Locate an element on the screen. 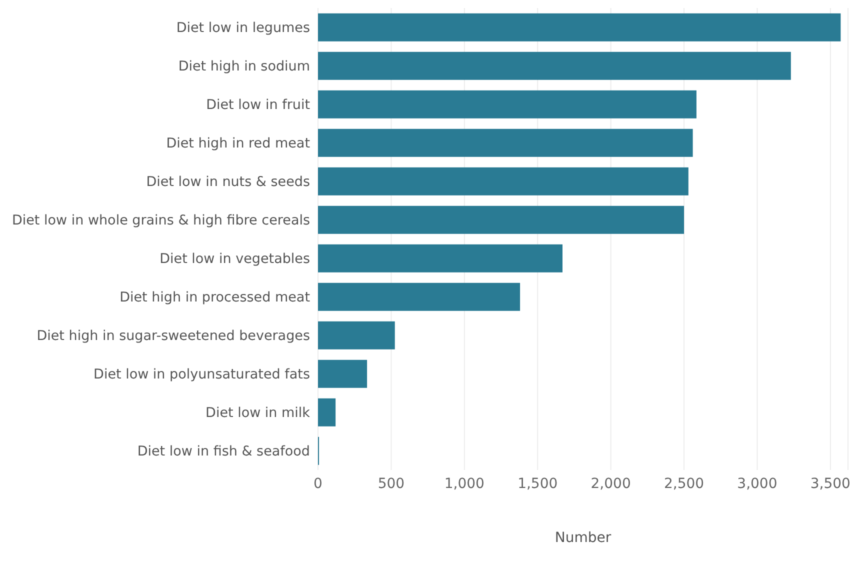  x-tick-label: 0 is located at coordinates (318, 484).